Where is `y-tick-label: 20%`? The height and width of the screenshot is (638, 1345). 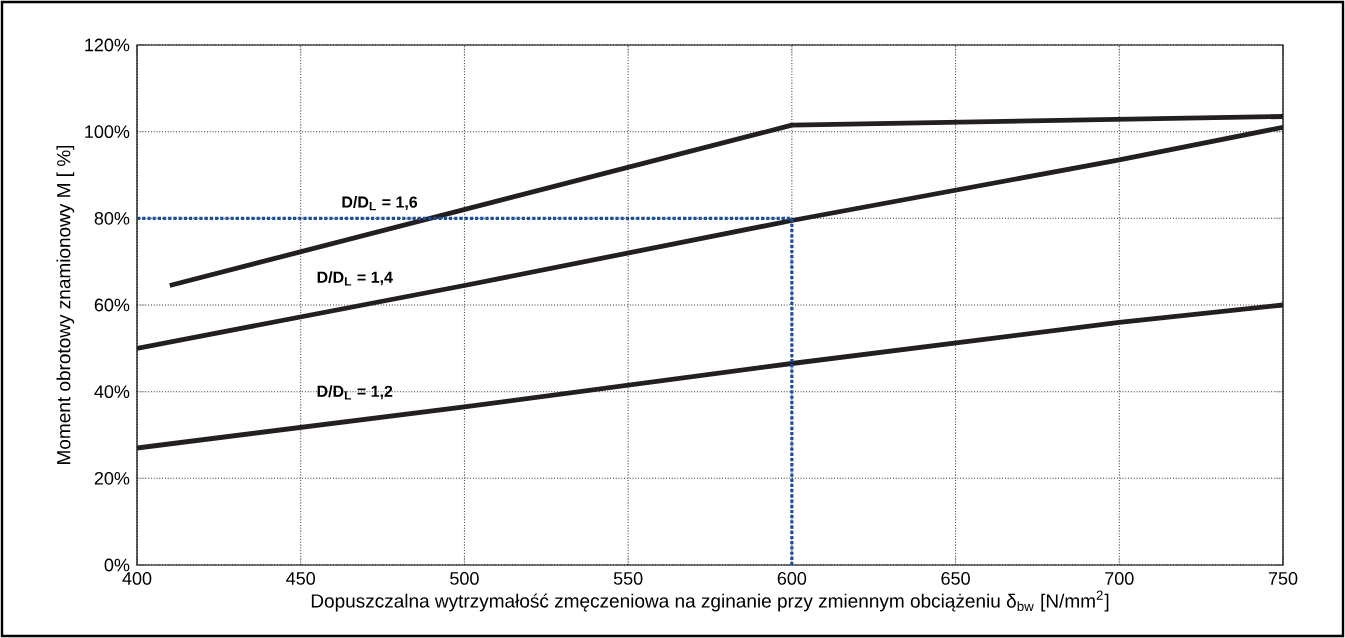 y-tick-label: 20% is located at coordinates (112, 478).